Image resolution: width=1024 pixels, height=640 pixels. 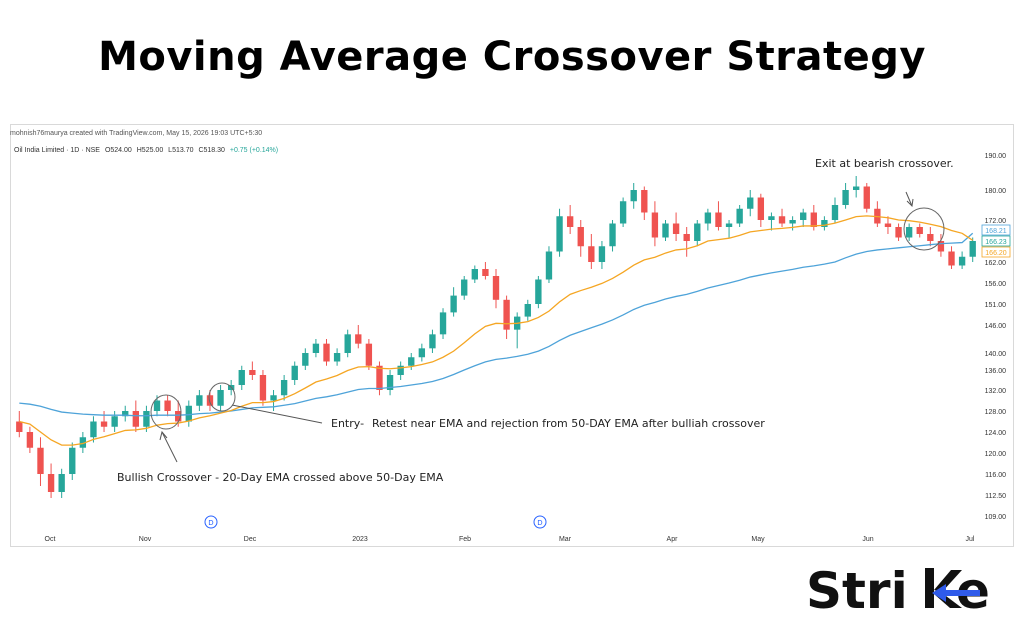 I want to click on event-marker-nov: D, so click(x=211, y=522).